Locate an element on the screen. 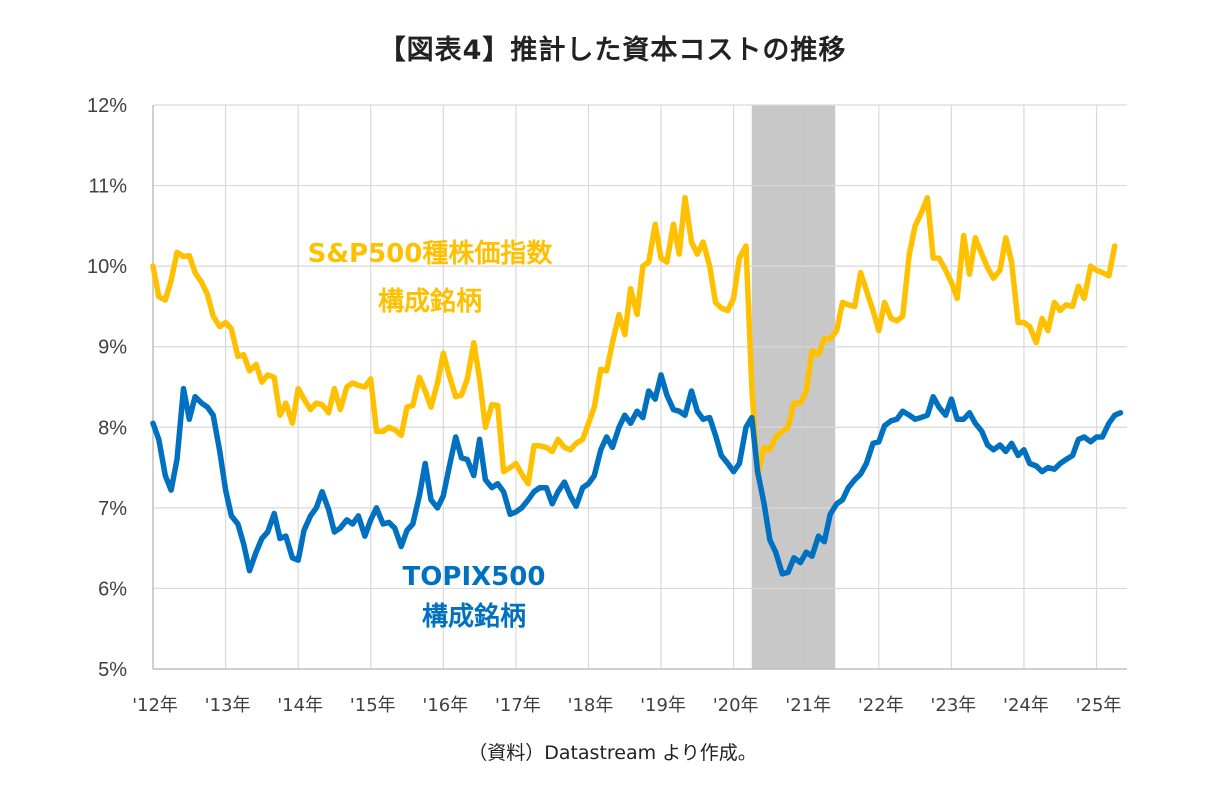 This screenshot has height=795, width=1225. x-tick-label: '21年 is located at coordinates (808, 705).